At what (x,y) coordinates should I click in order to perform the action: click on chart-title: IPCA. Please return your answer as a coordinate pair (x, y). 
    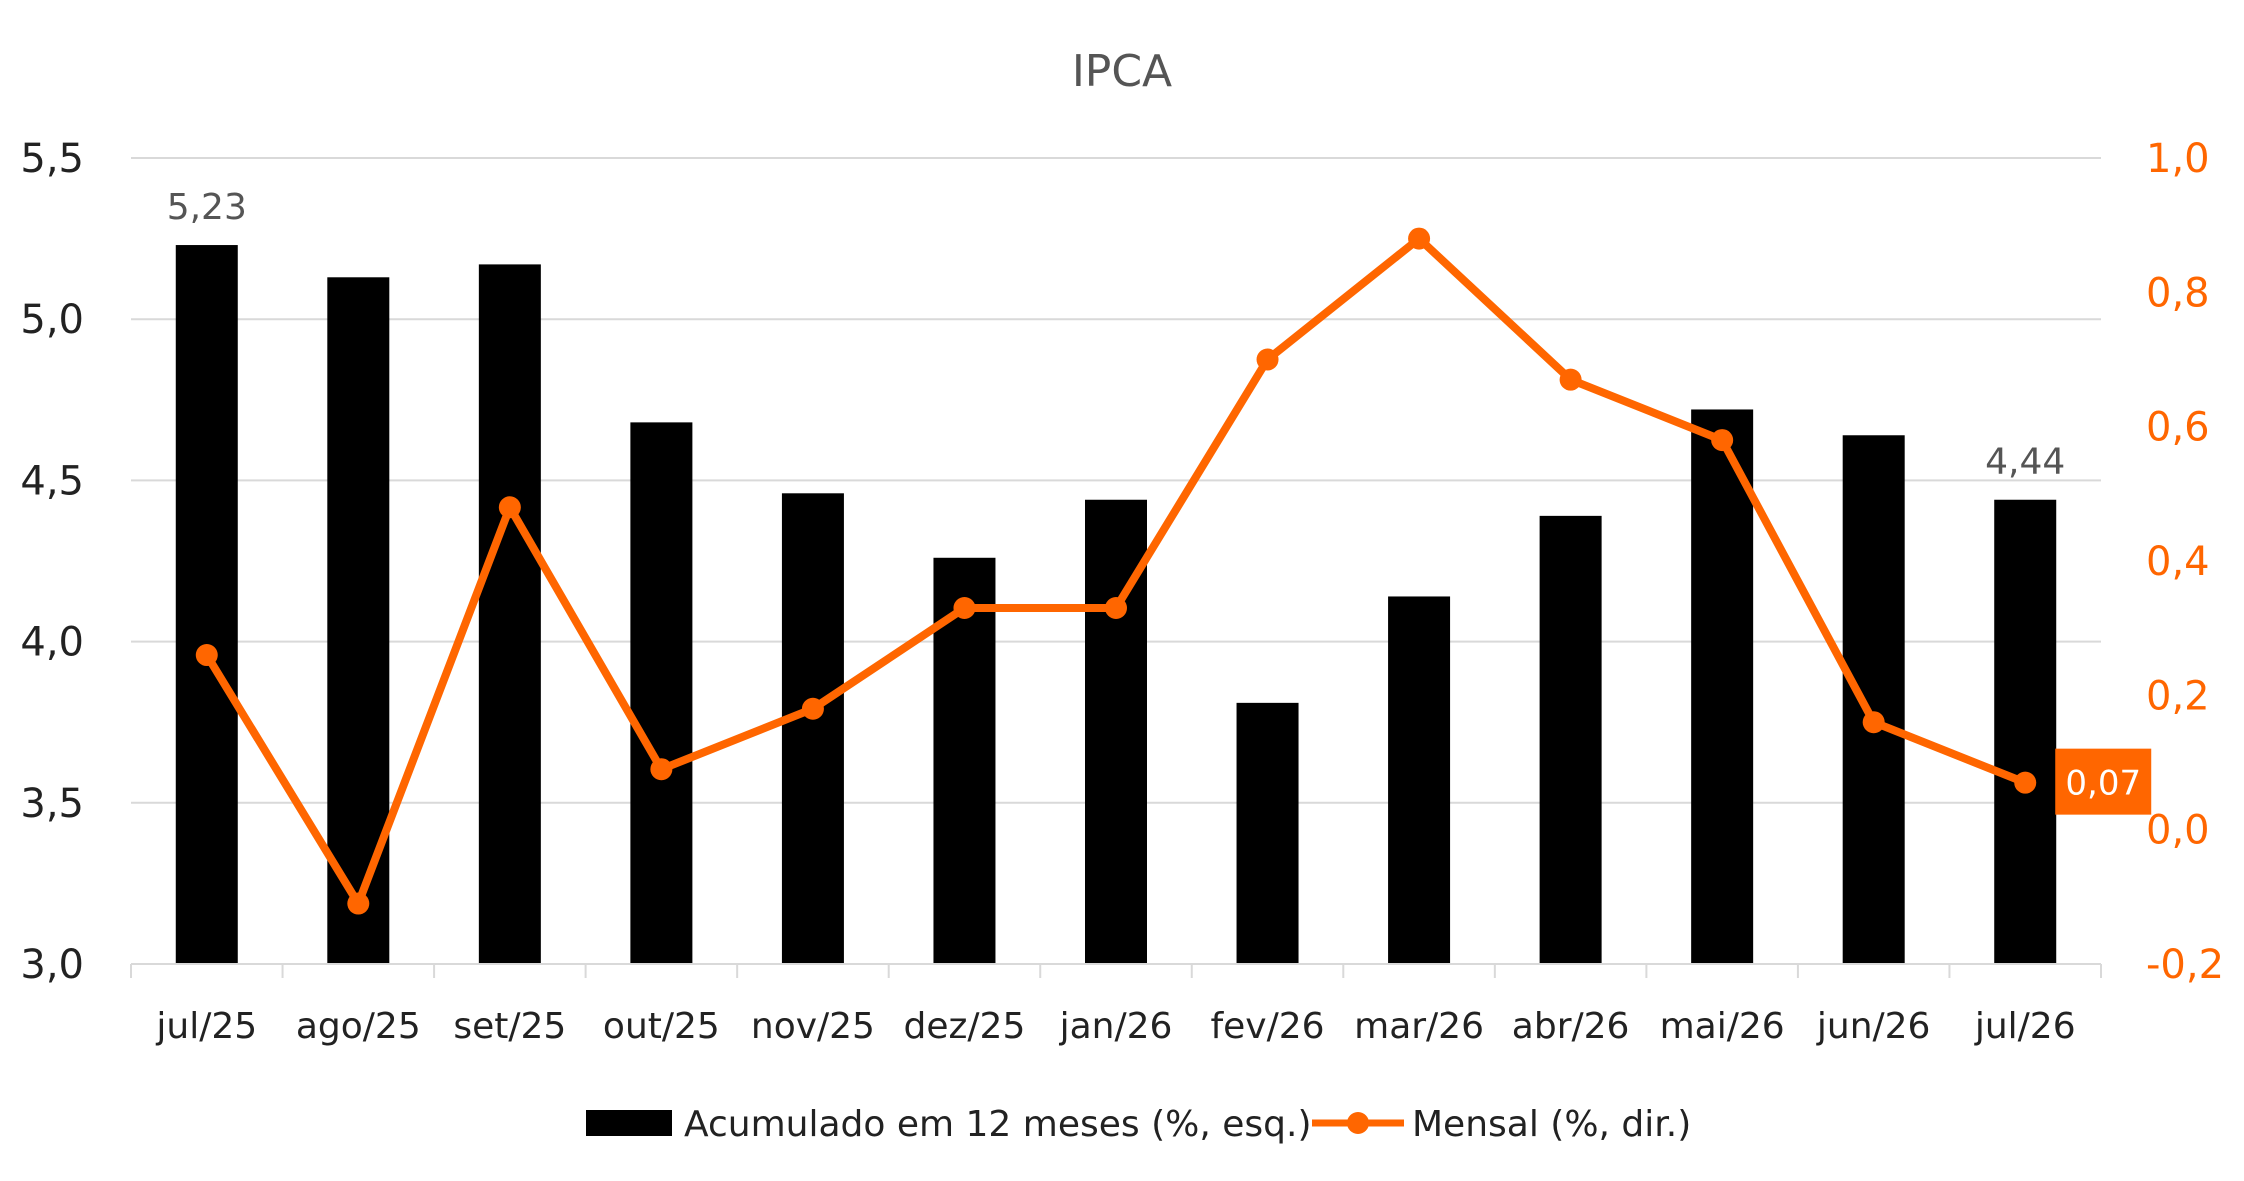
    Looking at the image, I should click on (1122, 71).